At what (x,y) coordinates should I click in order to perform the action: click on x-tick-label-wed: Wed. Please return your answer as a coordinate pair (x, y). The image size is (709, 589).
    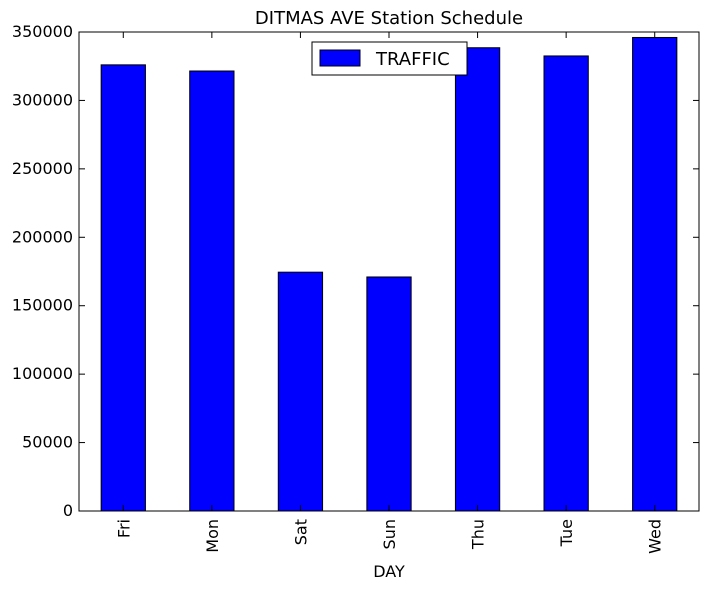
    Looking at the image, I should click on (655, 536).